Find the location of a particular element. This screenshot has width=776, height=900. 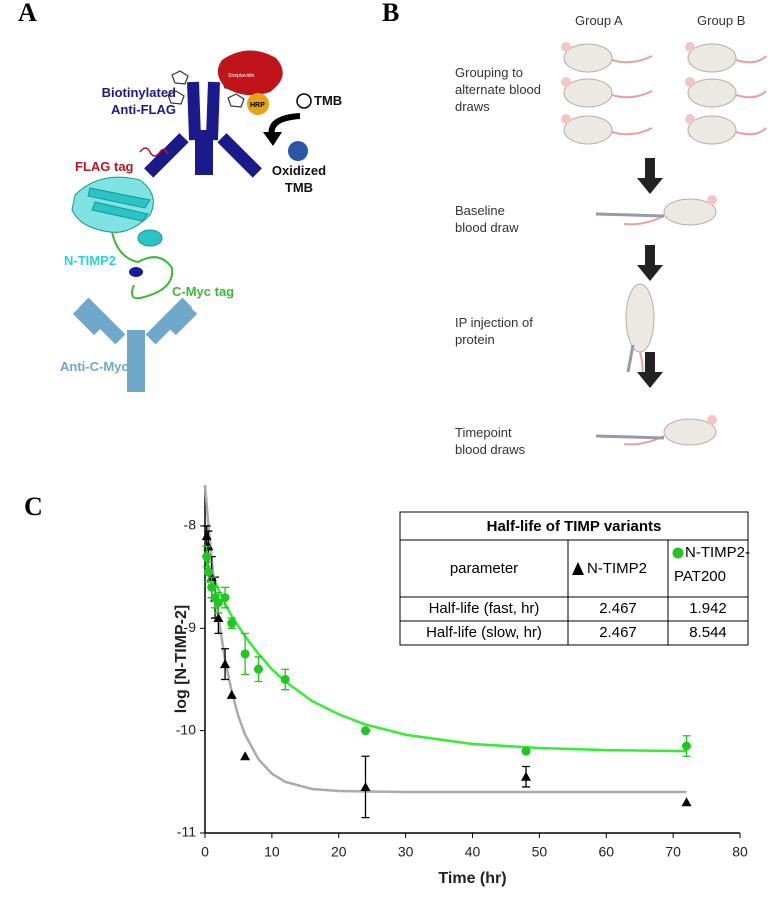

hrp-shape is located at coordinates (258, 104).